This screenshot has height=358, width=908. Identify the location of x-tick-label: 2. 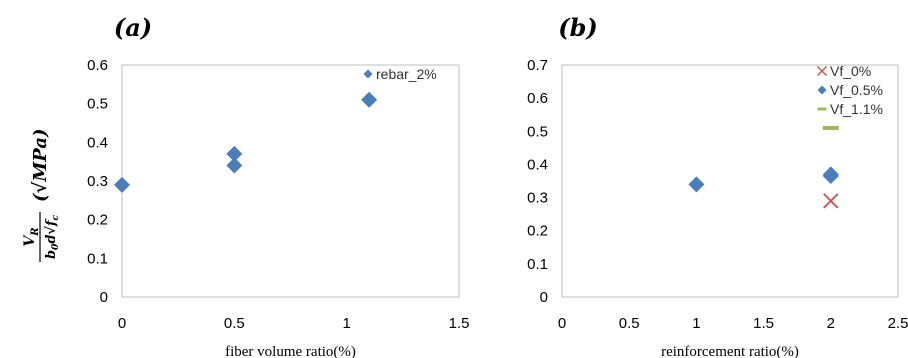
(831, 323).